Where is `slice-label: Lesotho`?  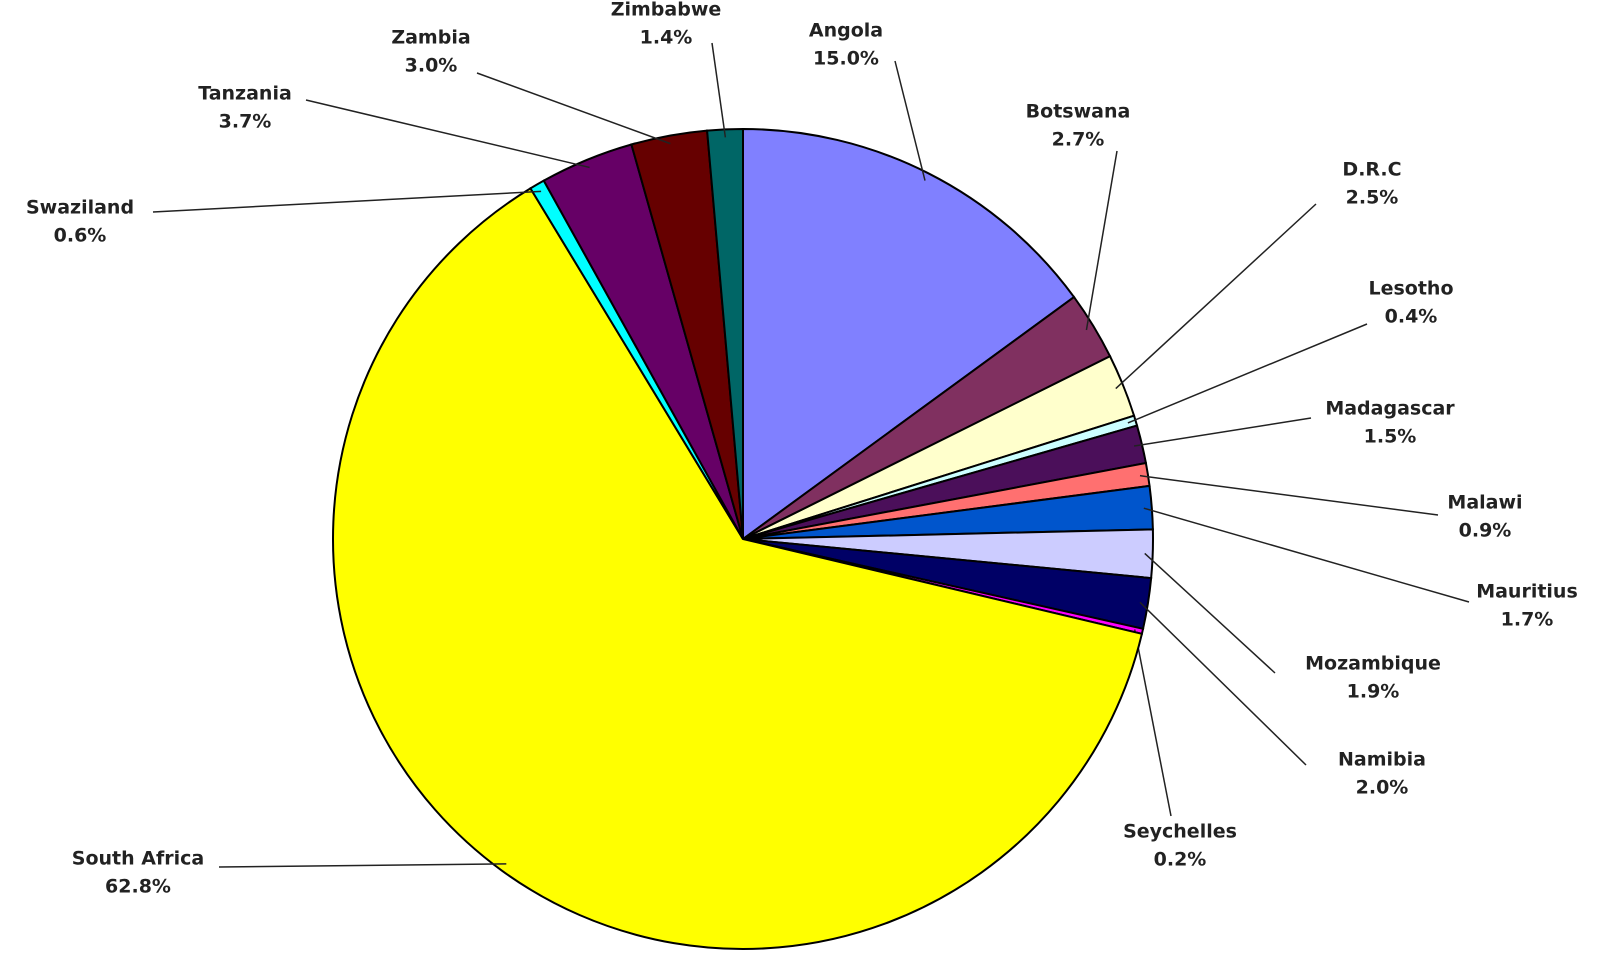 slice-label: Lesotho is located at coordinates (1410, 289).